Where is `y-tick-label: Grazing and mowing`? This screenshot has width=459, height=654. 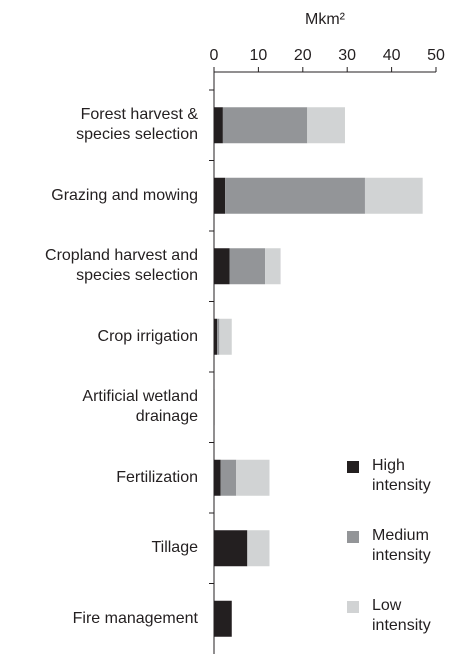
y-tick-label: Grazing and mowing is located at coordinates (124, 195).